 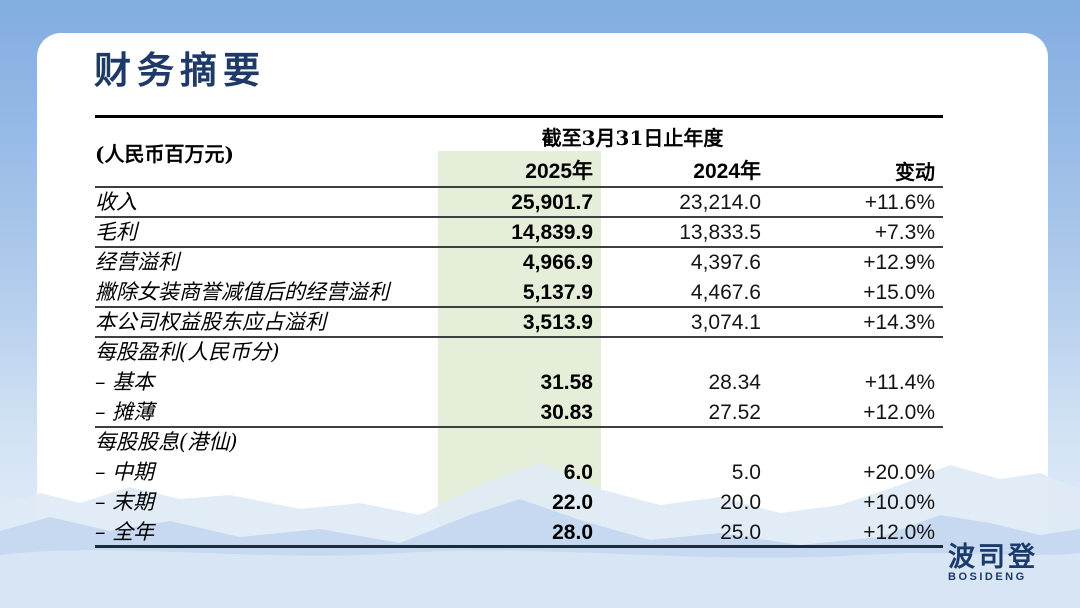 What do you see at coordinates (734, 412) in the screenshot?
I see `value-2024: 27.52` at bounding box center [734, 412].